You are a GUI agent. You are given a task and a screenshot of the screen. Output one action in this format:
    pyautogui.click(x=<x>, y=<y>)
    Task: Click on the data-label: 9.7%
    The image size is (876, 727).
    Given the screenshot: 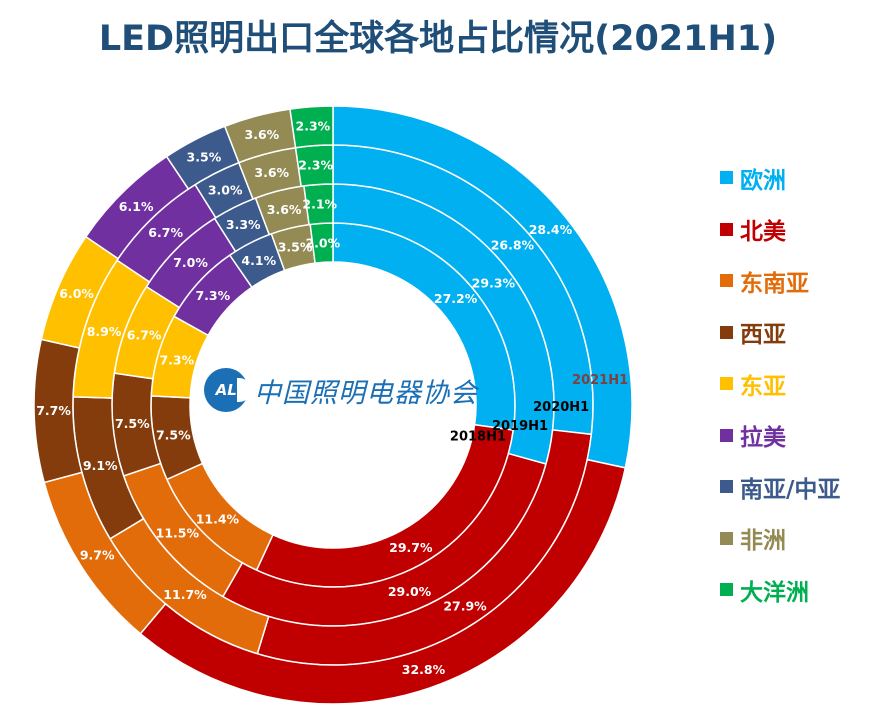 What is the action you would take?
    pyautogui.click(x=97, y=555)
    